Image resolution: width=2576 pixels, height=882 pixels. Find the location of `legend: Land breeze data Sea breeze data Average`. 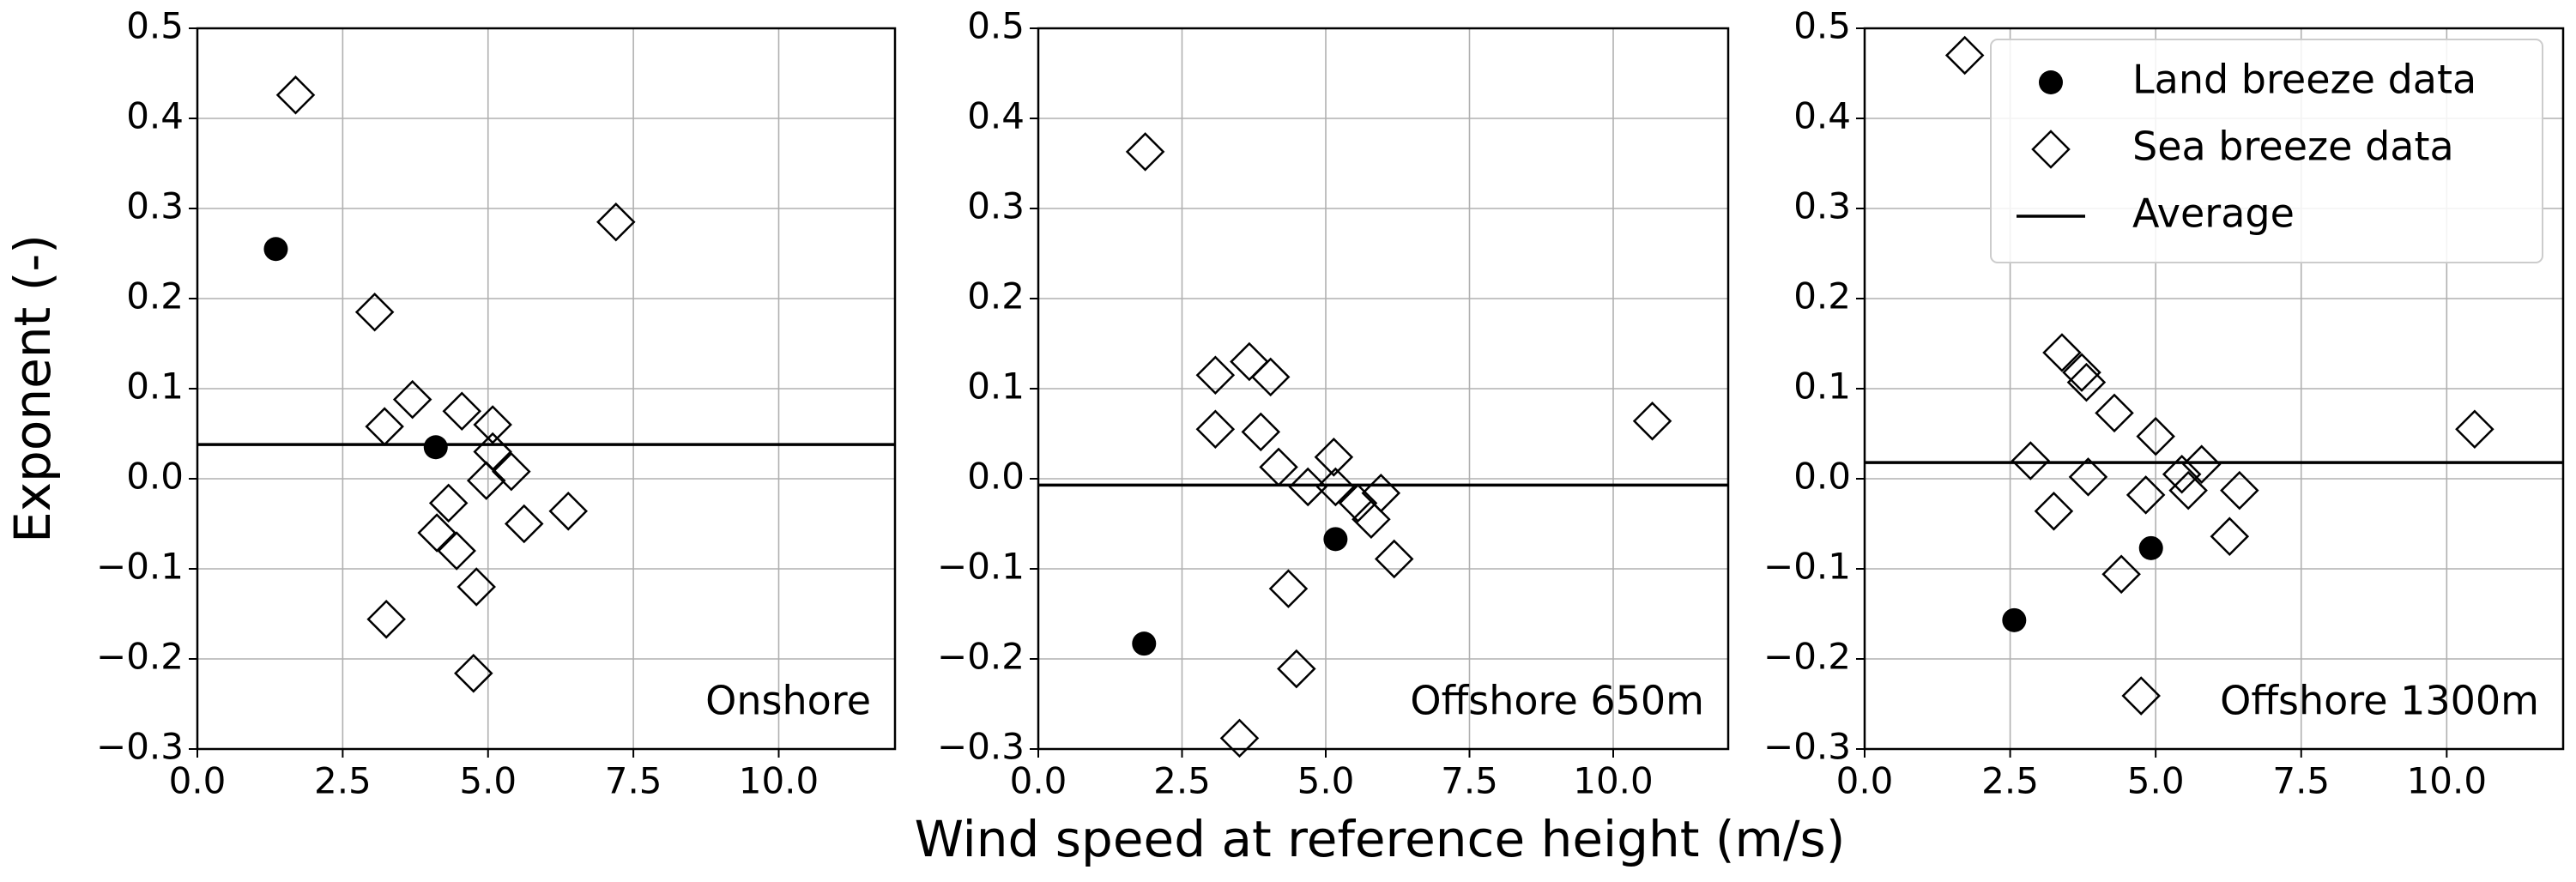

legend: Land breeze data Sea breeze data Average is located at coordinates (2266, 151).